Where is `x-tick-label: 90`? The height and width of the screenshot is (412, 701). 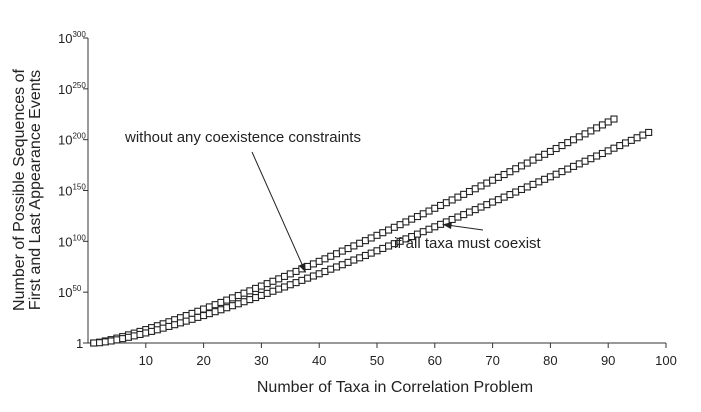 x-tick-label: 90 is located at coordinates (608, 360).